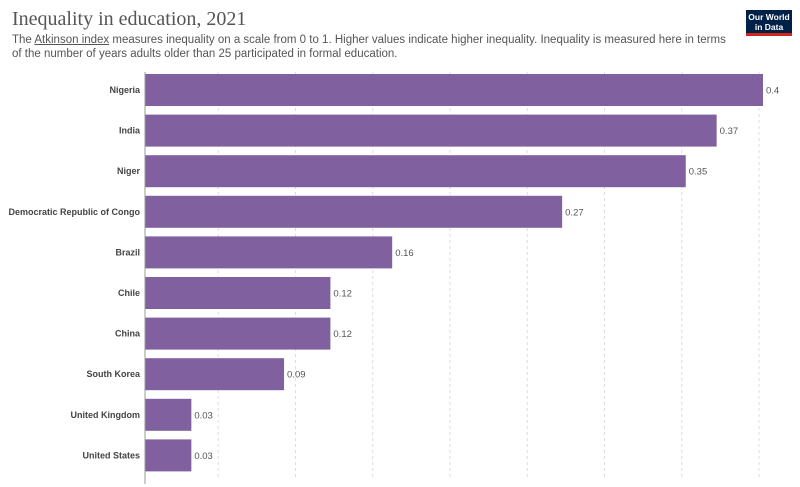 The height and width of the screenshot is (487, 800). I want to click on category-label: Democratic Republic of Congo, so click(74, 212).